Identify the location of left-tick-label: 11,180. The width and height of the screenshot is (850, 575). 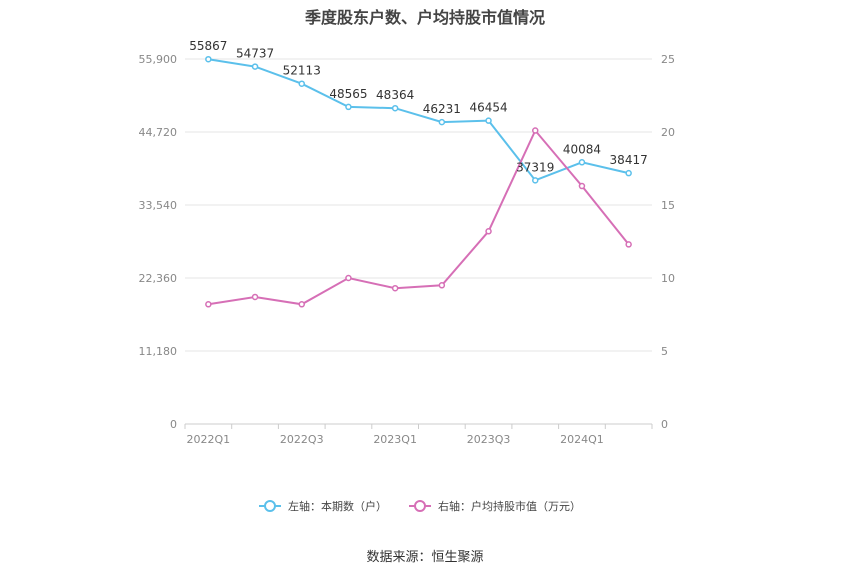
(158, 351).